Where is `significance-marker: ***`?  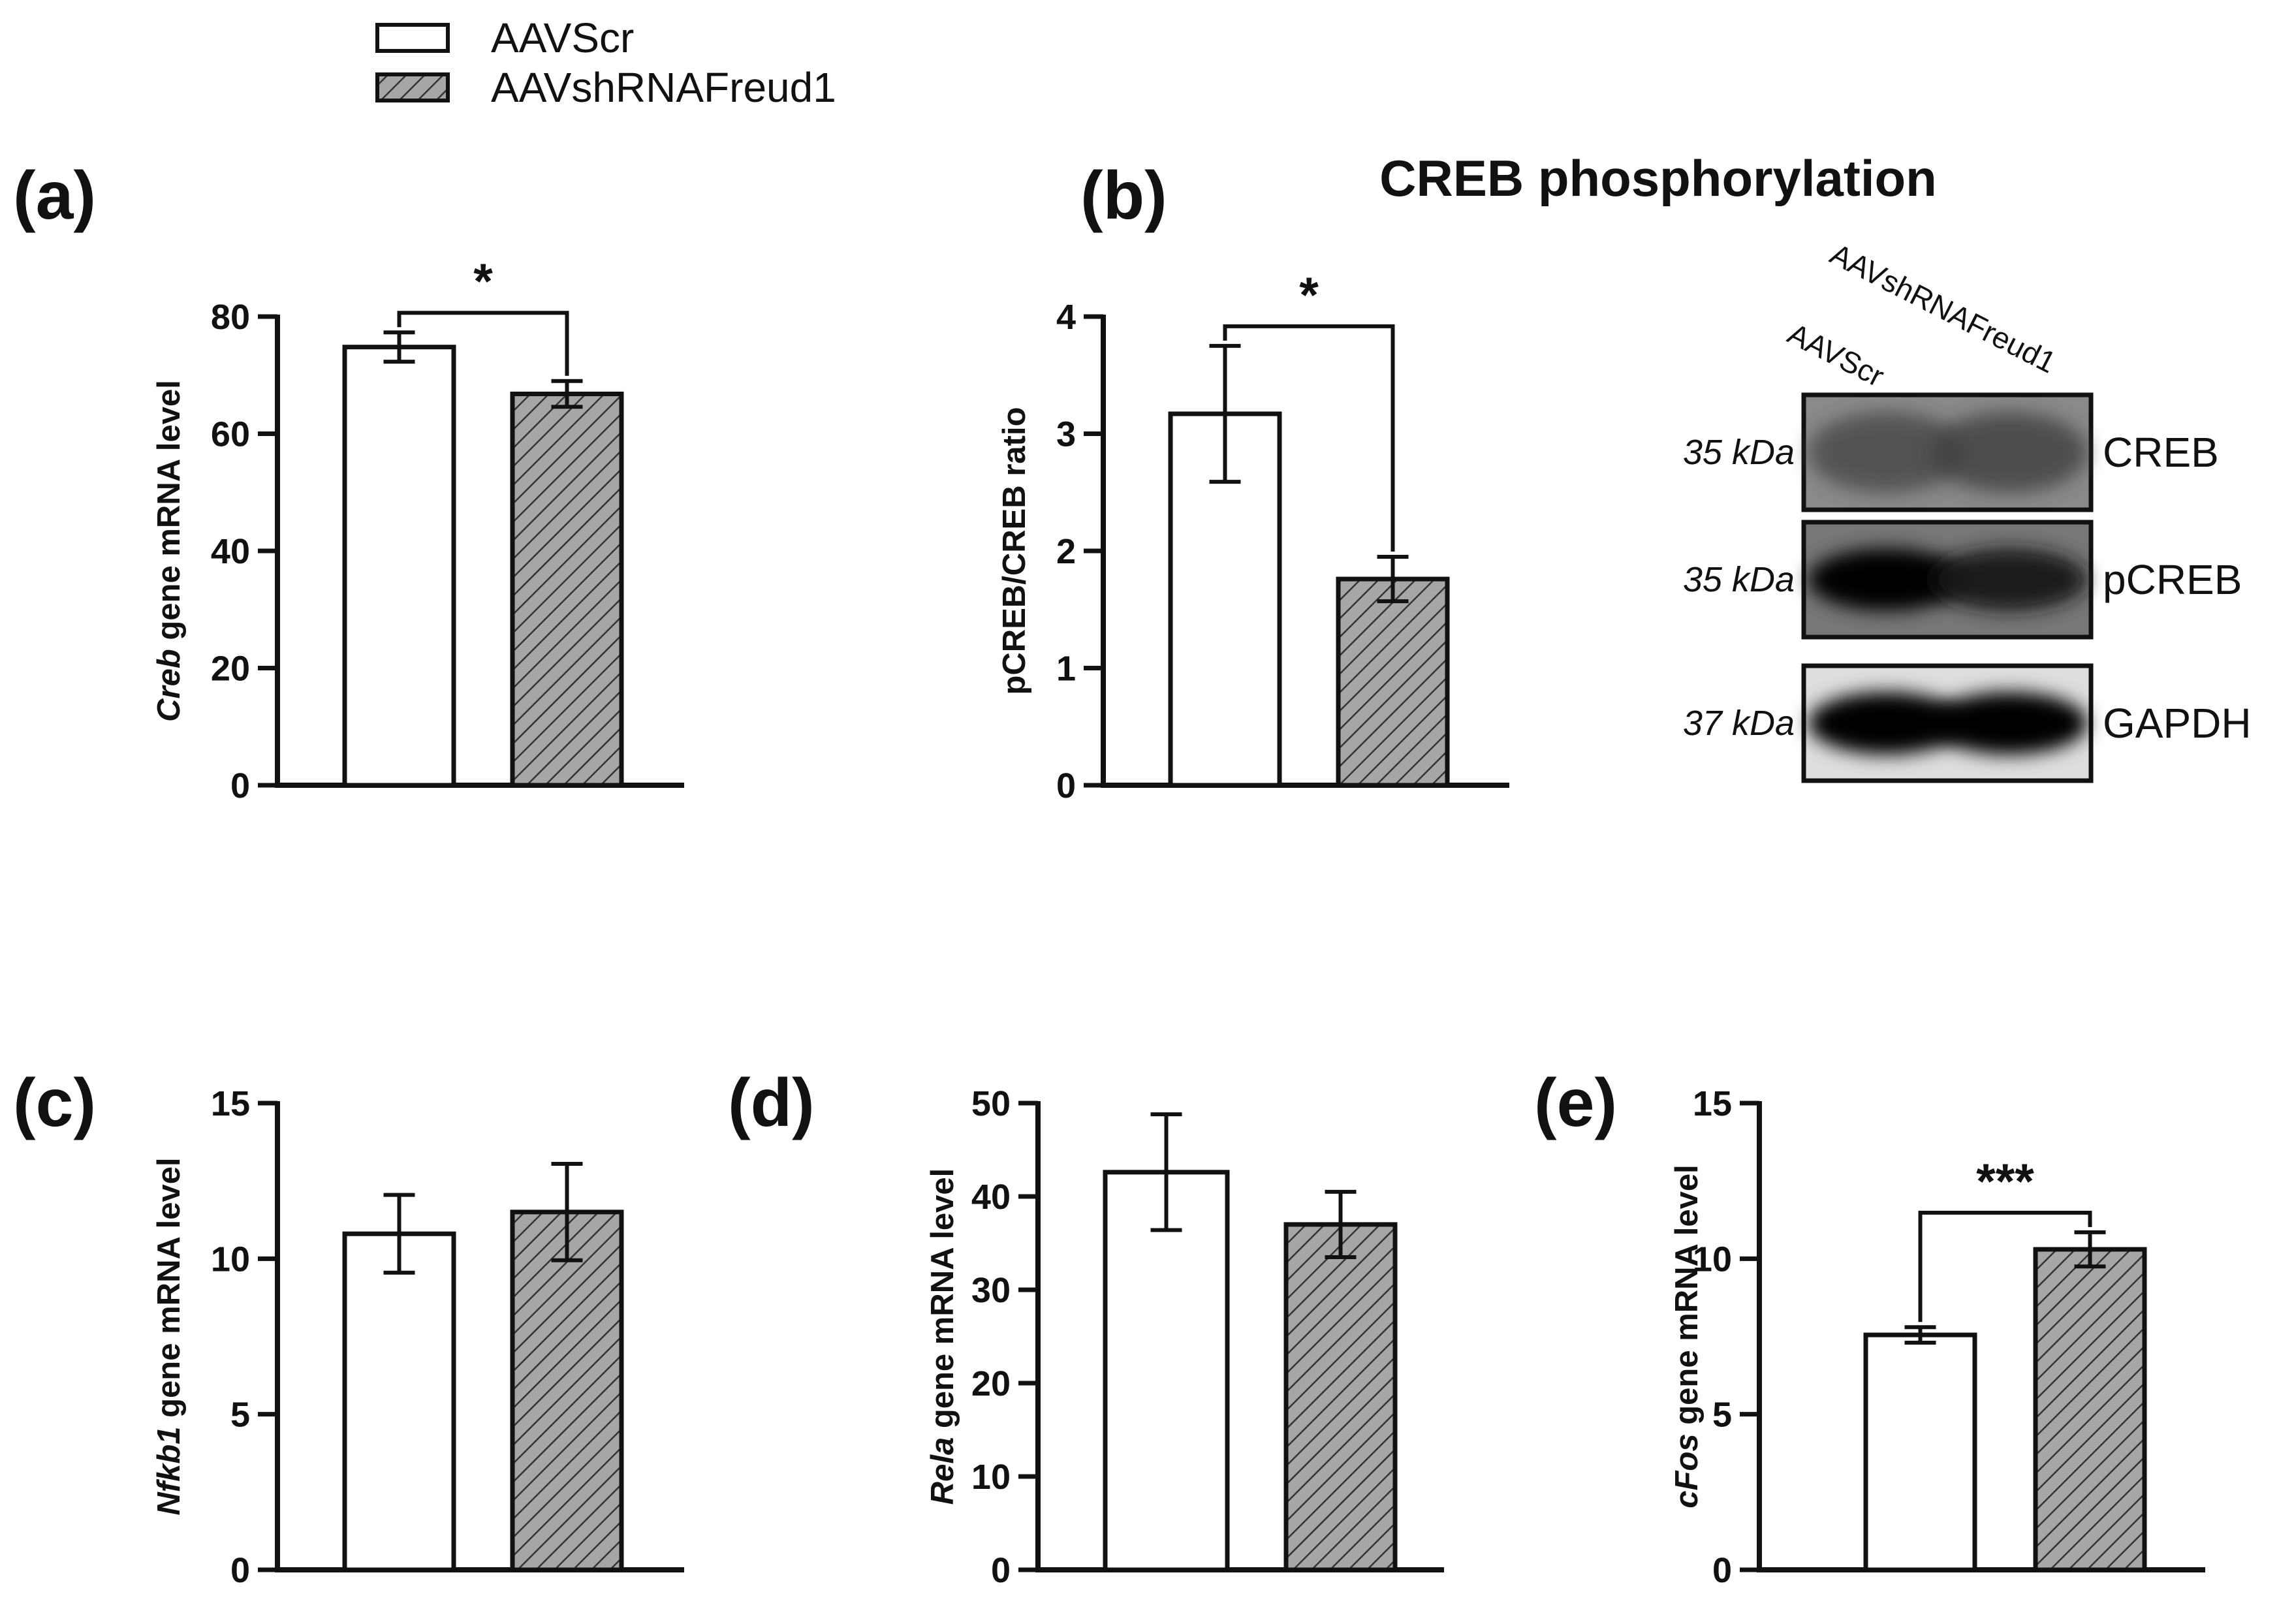 significance-marker: *** is located at coordinates (2005, 1182).